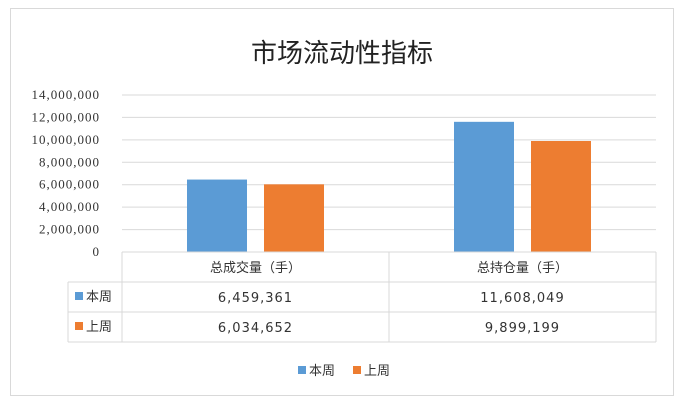 This screenshot has height=405, width=684. I want to click on y-tick-label: 8,000,000, so click(69, 161).